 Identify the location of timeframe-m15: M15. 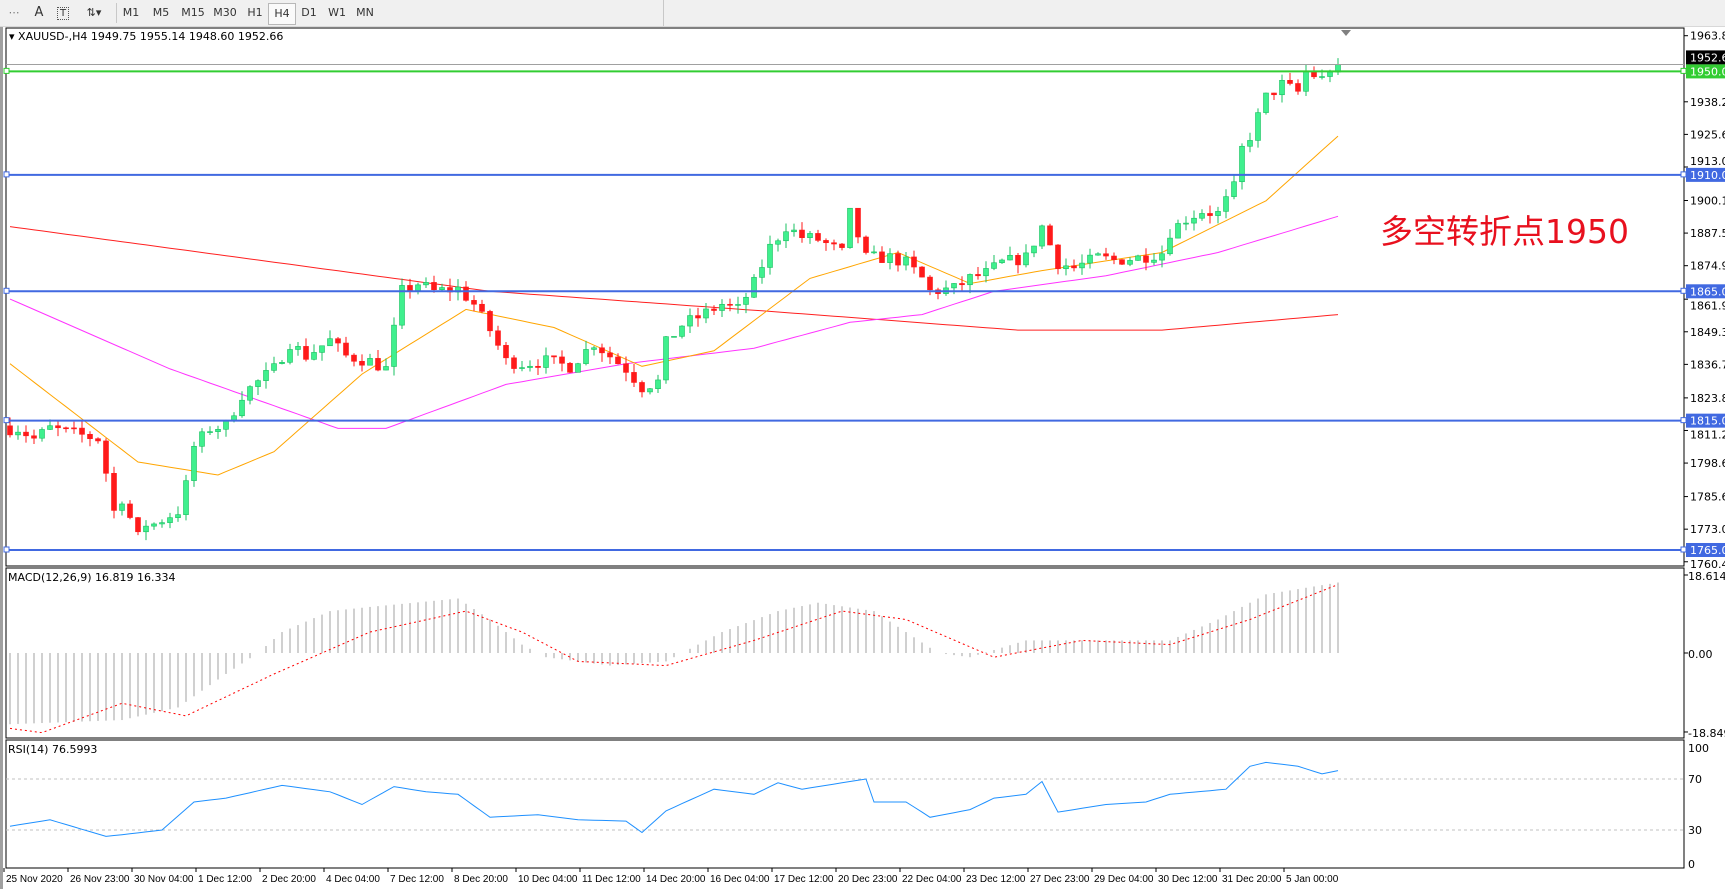
(193, 12).